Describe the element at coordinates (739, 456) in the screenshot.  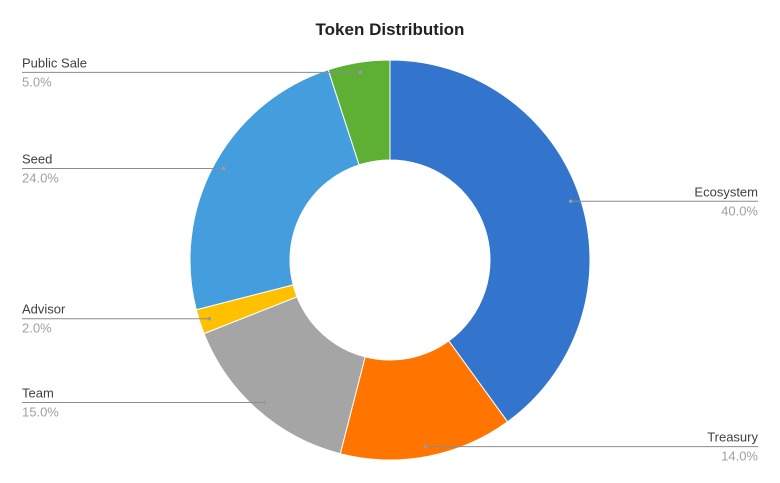
I see `value-label-treasury: 14.0%` at that location.